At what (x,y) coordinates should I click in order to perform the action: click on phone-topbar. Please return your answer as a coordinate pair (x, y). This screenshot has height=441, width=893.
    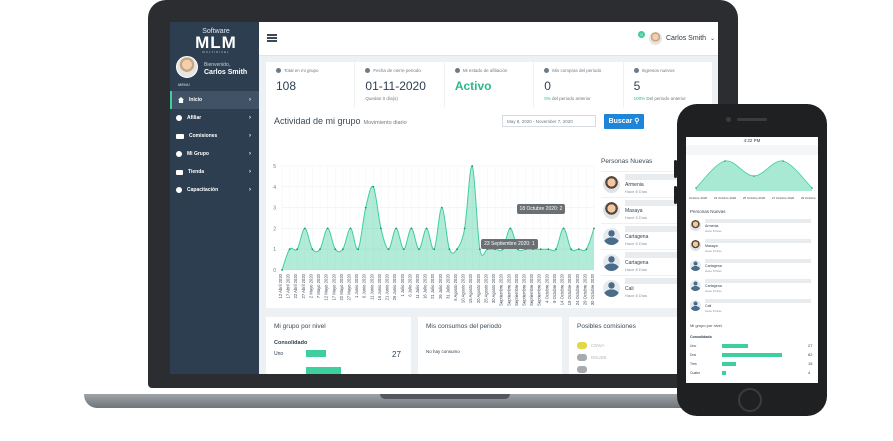
    Looking at the image, I should click on (752, 150).